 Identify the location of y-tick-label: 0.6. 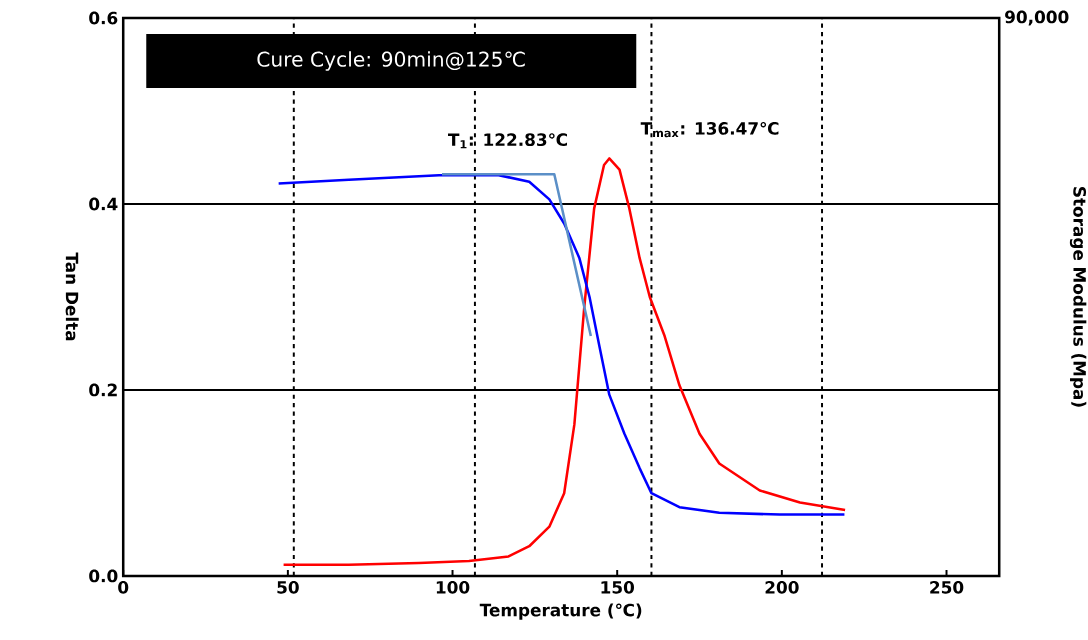
(103, 18).